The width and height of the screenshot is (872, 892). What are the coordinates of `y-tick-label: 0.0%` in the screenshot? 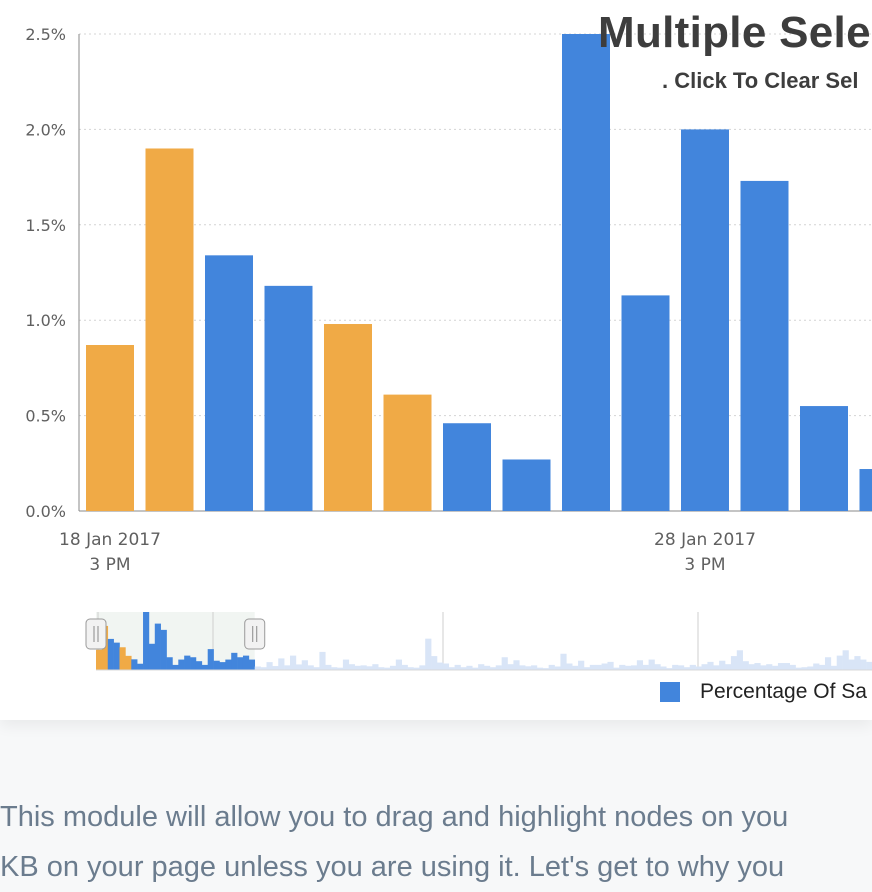 It's located at (45, 511).